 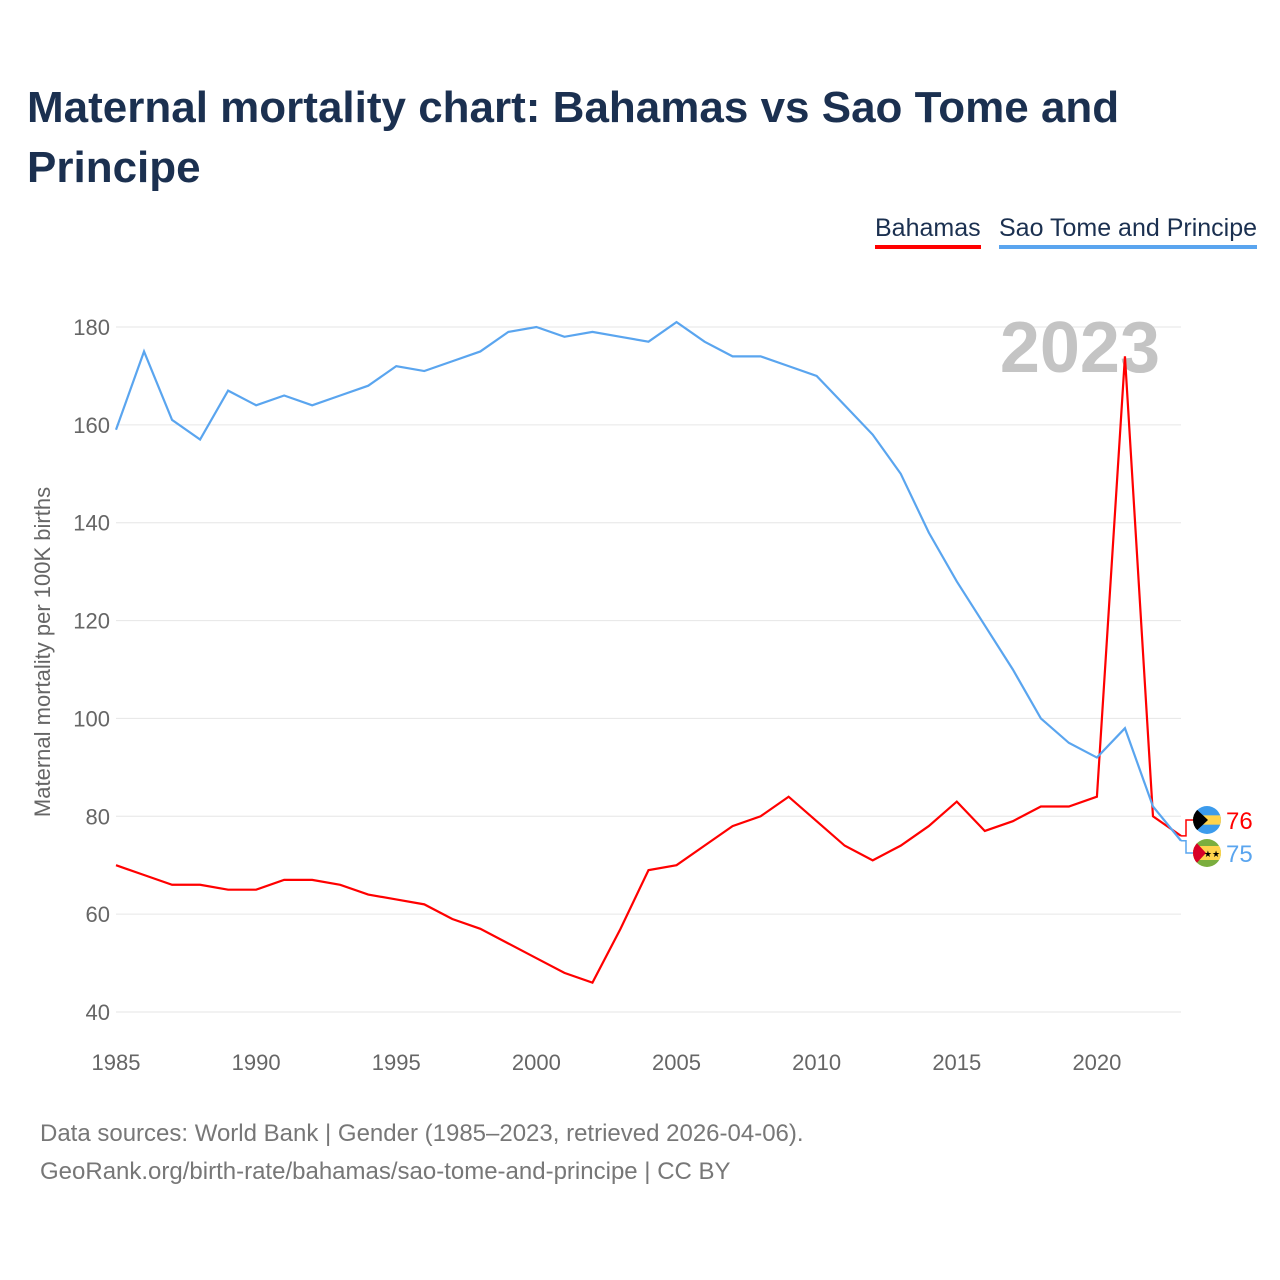 What do you see at coordinates (816, 1062) in the screenshot?
I see `x-tick-label: 2010` at bounding box center [816, 1062].